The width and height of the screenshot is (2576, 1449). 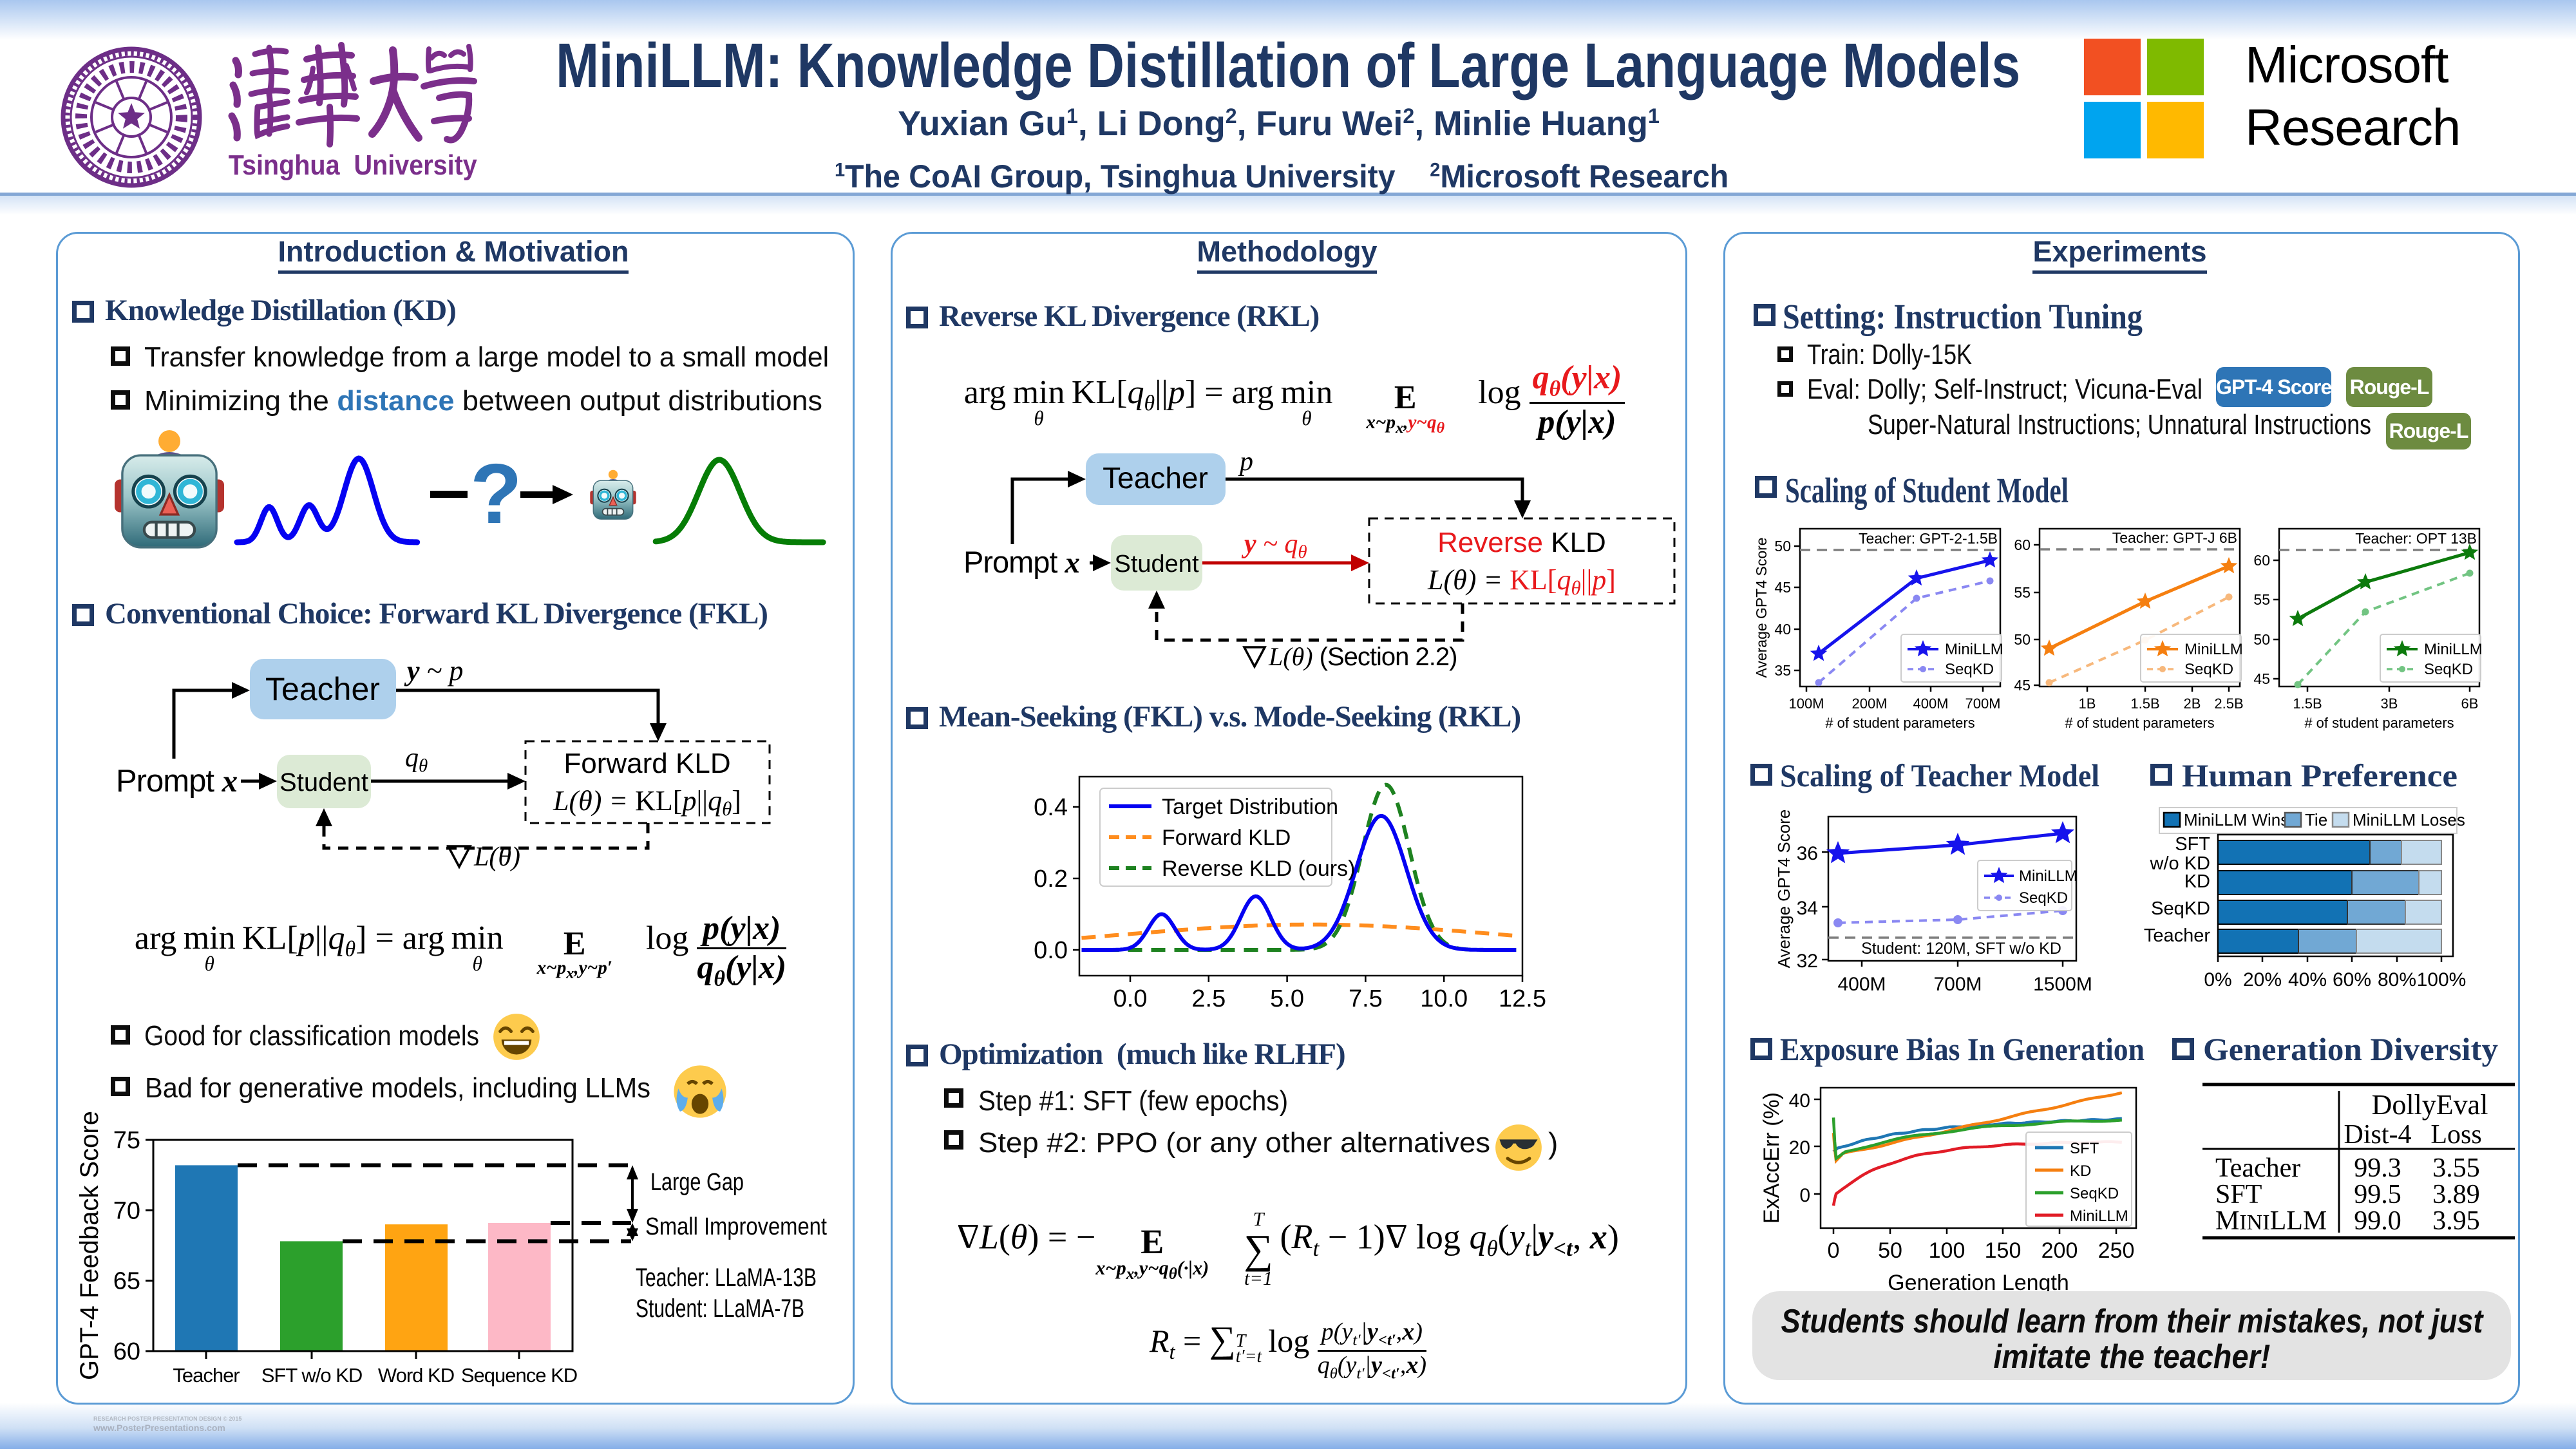 What do you see at coordinates (416, 1376) in the screenshot?
I see `svg-text: Word KD` at bounding box center [416, 1376].